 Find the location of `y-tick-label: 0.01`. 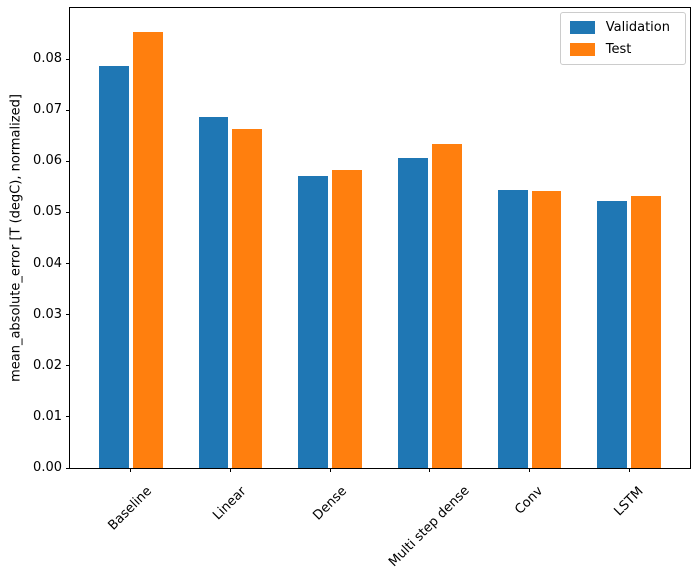

y-tick-label: 0.01 is located at coordinates (47, 416).